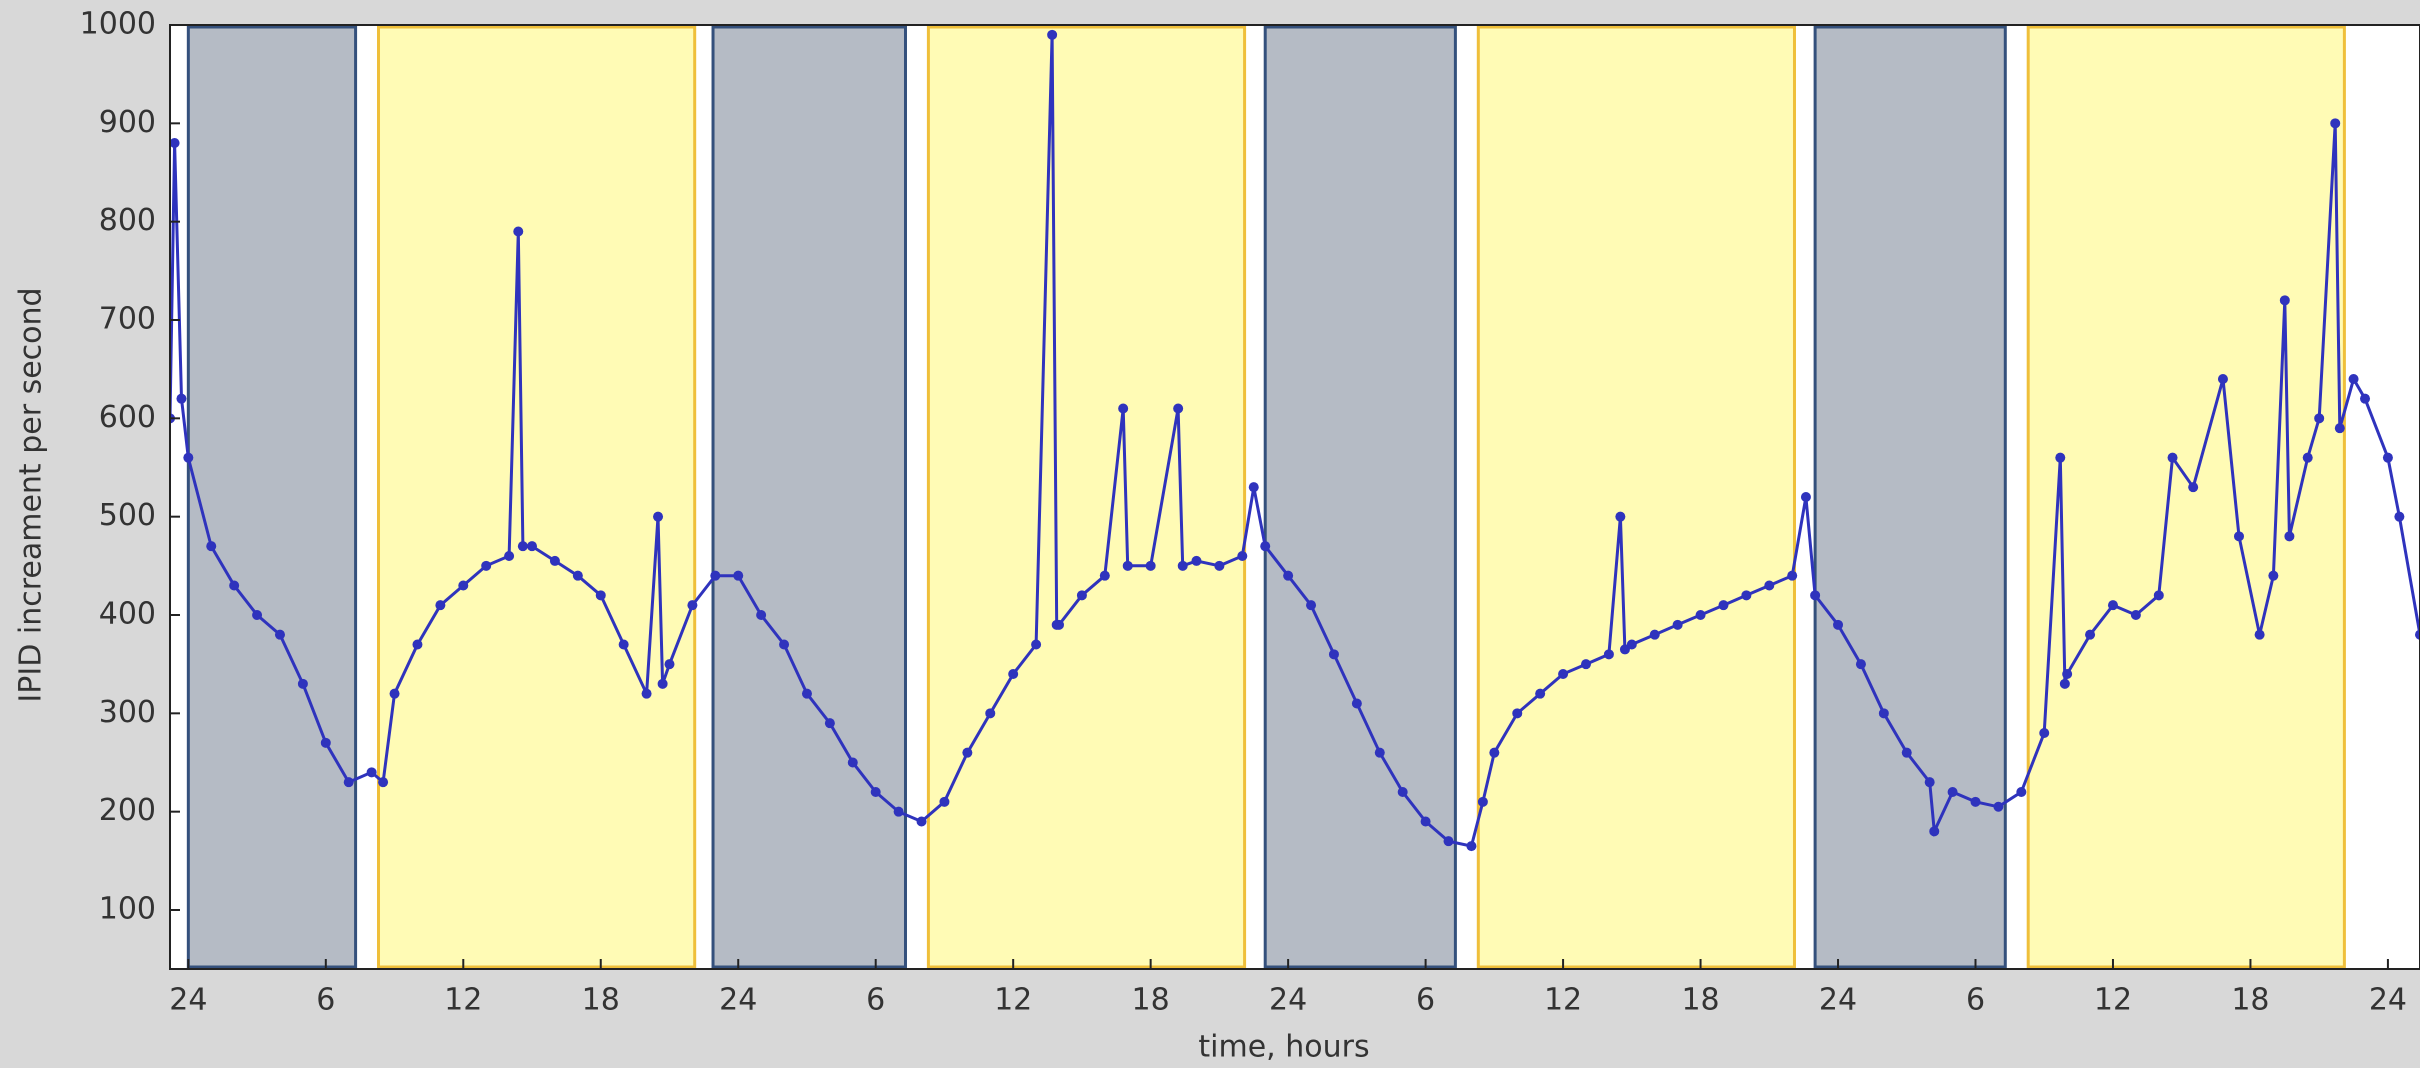  What do you see at coordinates (127, 515) in the screenshot?
I see `y-tick-label: 500` at bounding box center [127, 515].